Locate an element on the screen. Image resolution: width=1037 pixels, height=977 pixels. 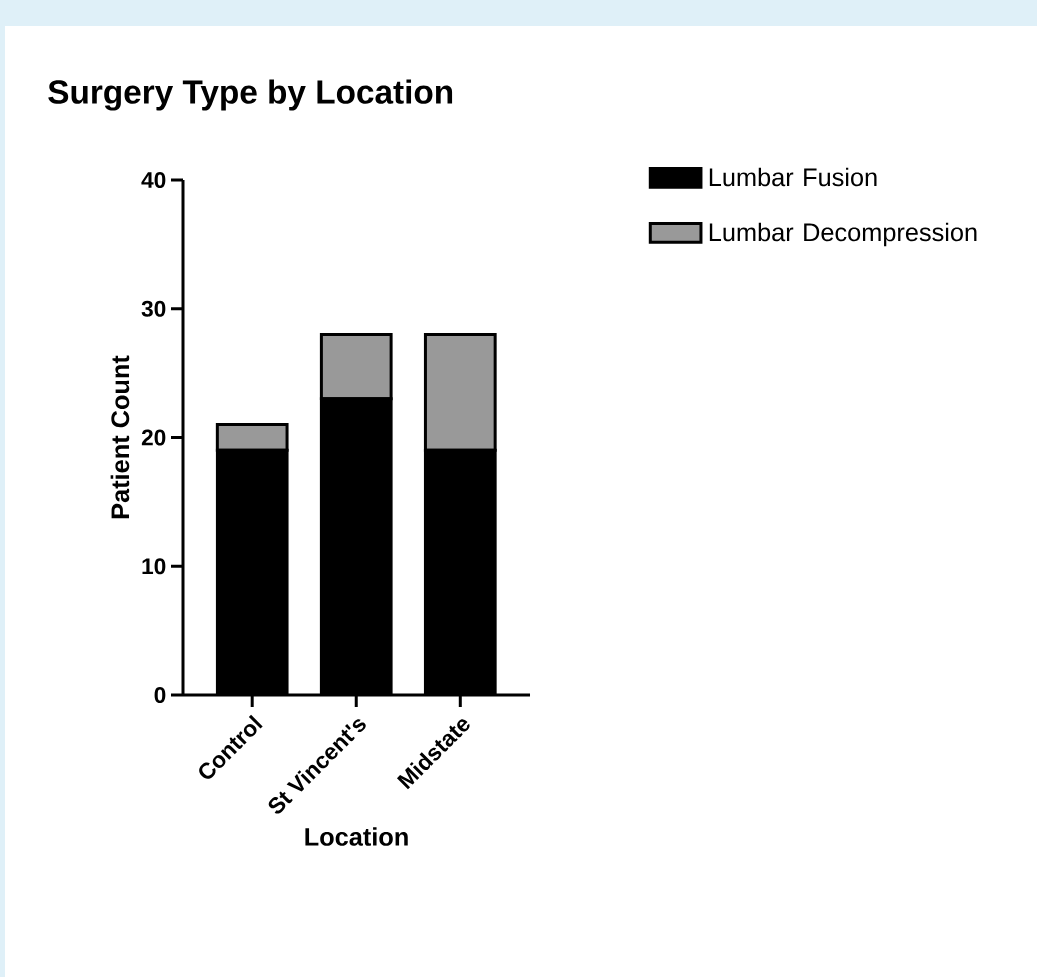
y-tick-label: 20 is located at coordinates (153, 437).